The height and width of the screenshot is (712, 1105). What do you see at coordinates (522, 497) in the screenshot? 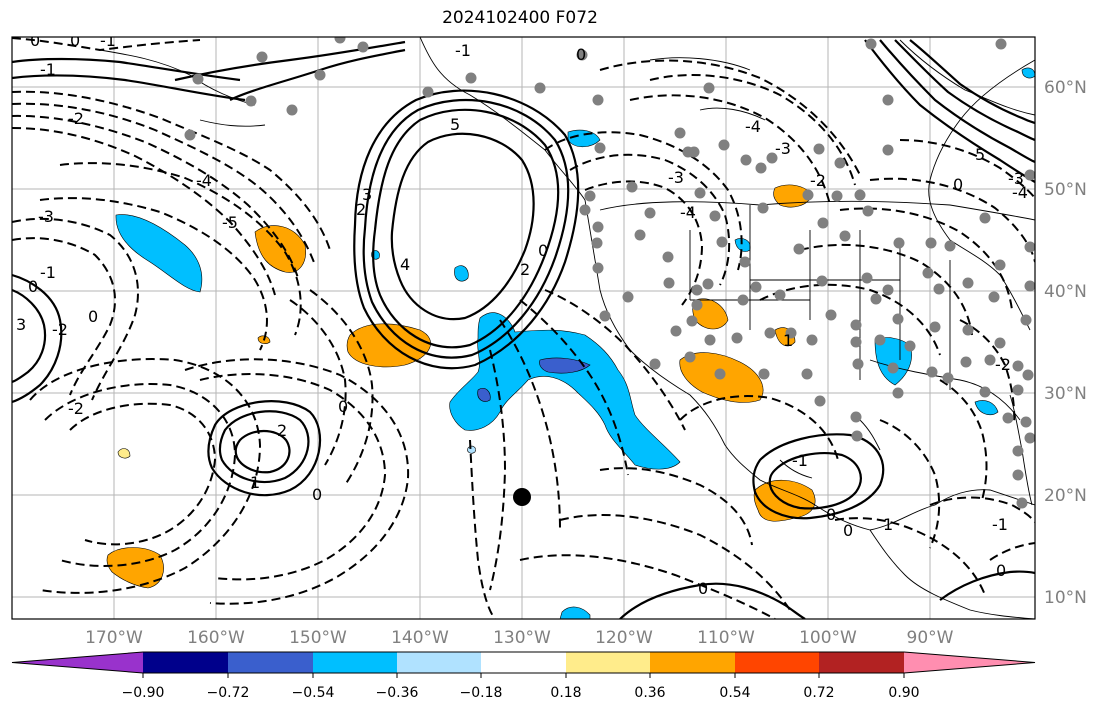
I see `storm-center-marker` at bounding box center [522, 497].